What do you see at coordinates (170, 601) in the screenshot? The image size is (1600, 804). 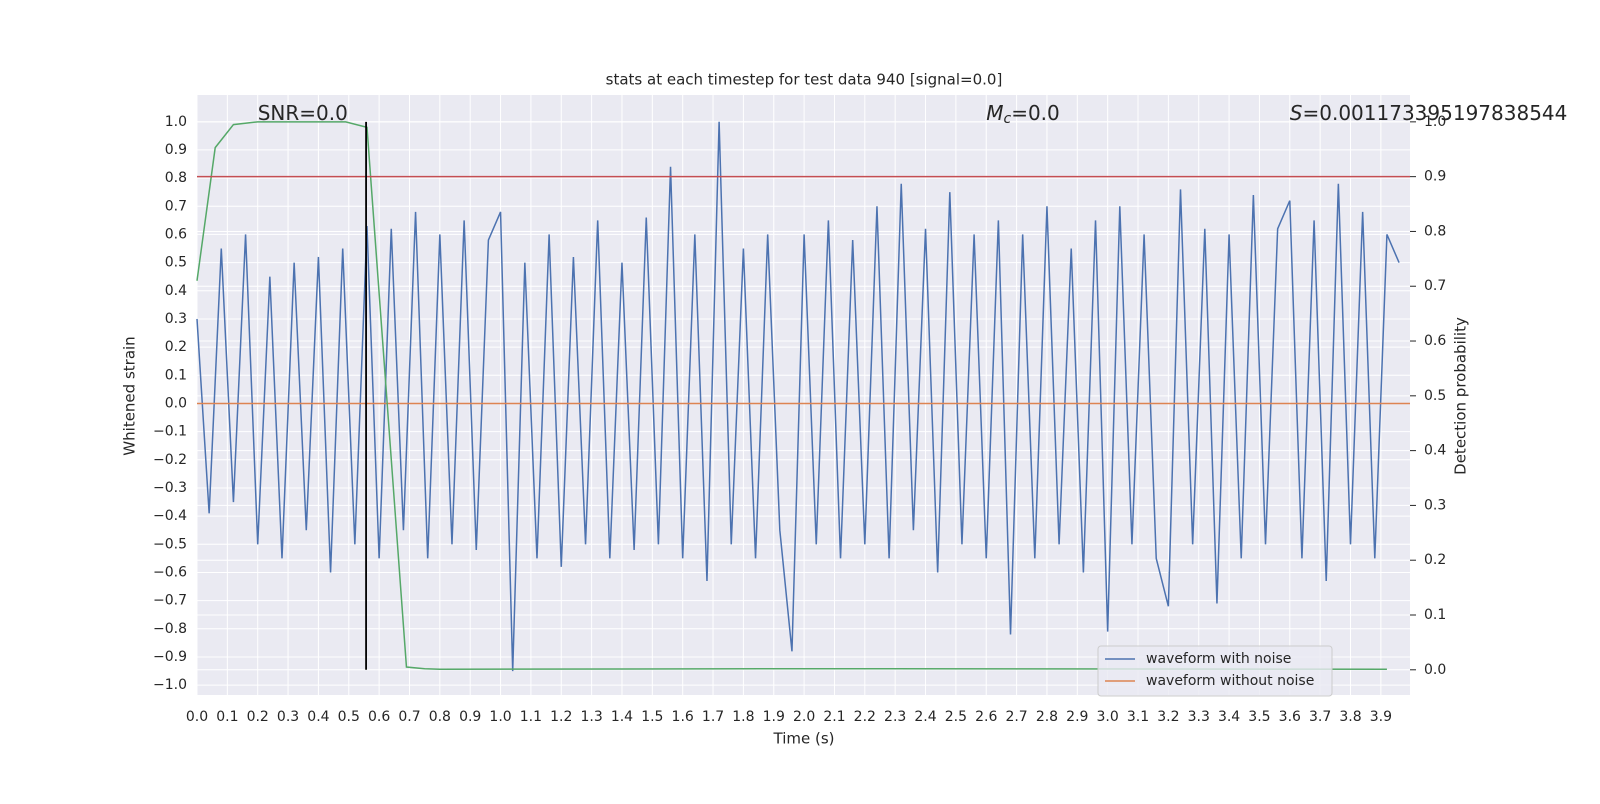 I see `y-tick-label: −0.7` at bounding box center [170, 601].